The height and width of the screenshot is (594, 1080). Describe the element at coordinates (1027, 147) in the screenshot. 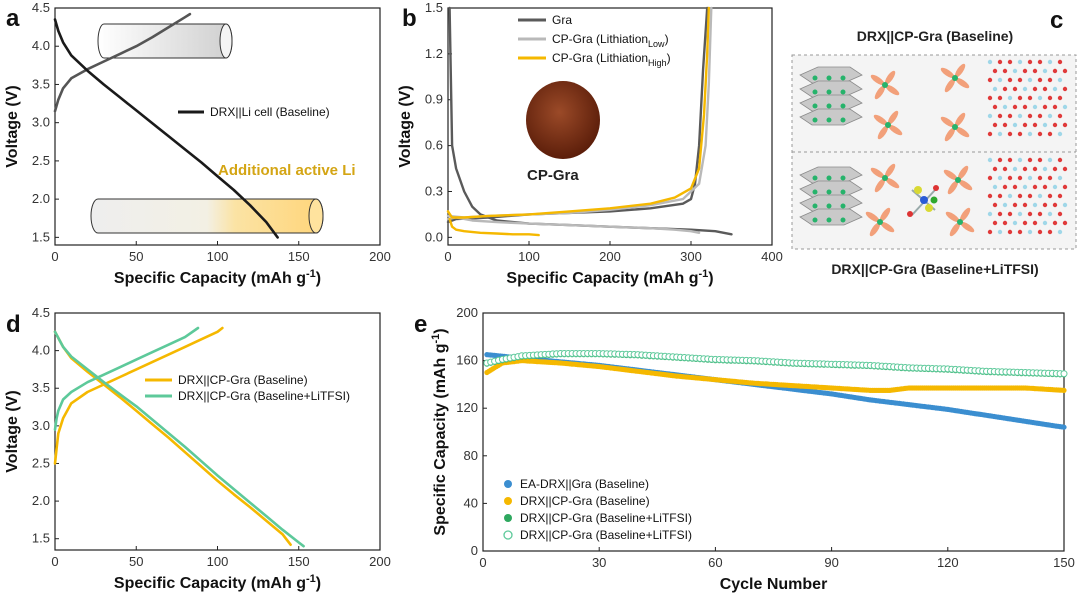

I see `drx-crystal-icon` at that location.